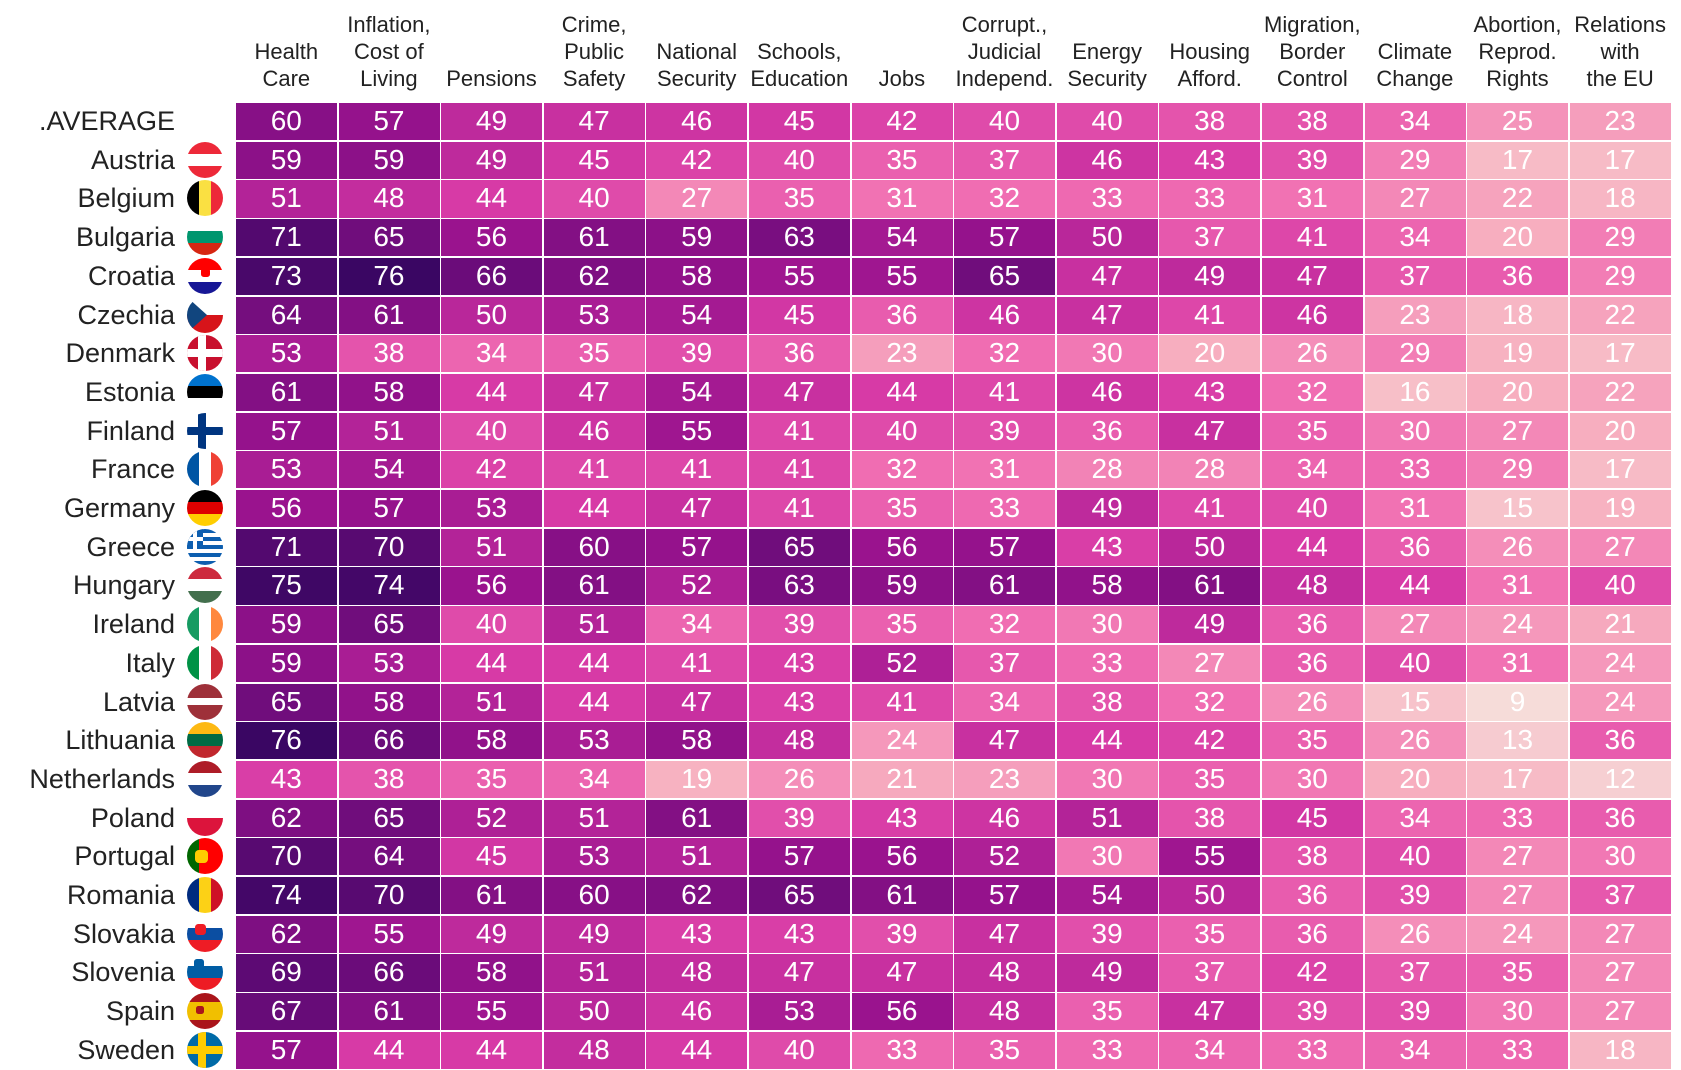 The width and height of the screenshot is (1681, 1070). What do you see at coordinates (1517, 701) in the screenshot?
I see `cell-value-label: 9` at bounding box center [1517, 701].